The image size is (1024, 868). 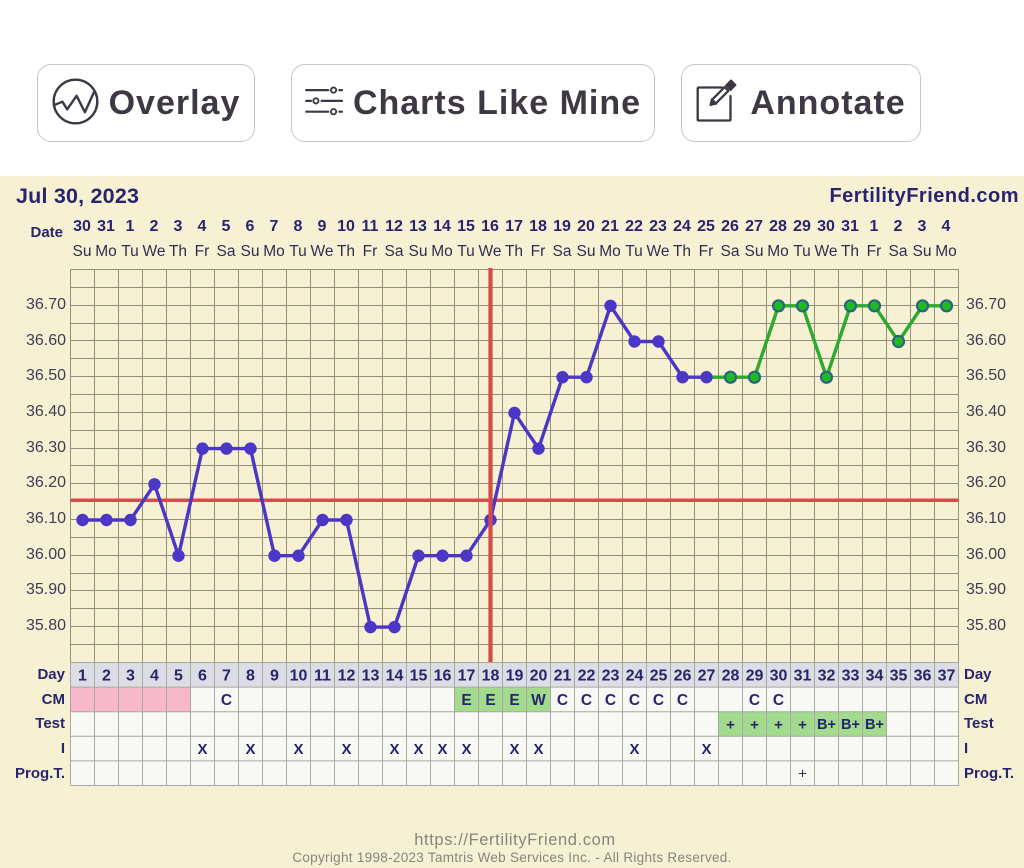 What do you see at coordinates (610, 675) in the screenshot?
I see `svg-text: 23` at bounding box center [610, 675].